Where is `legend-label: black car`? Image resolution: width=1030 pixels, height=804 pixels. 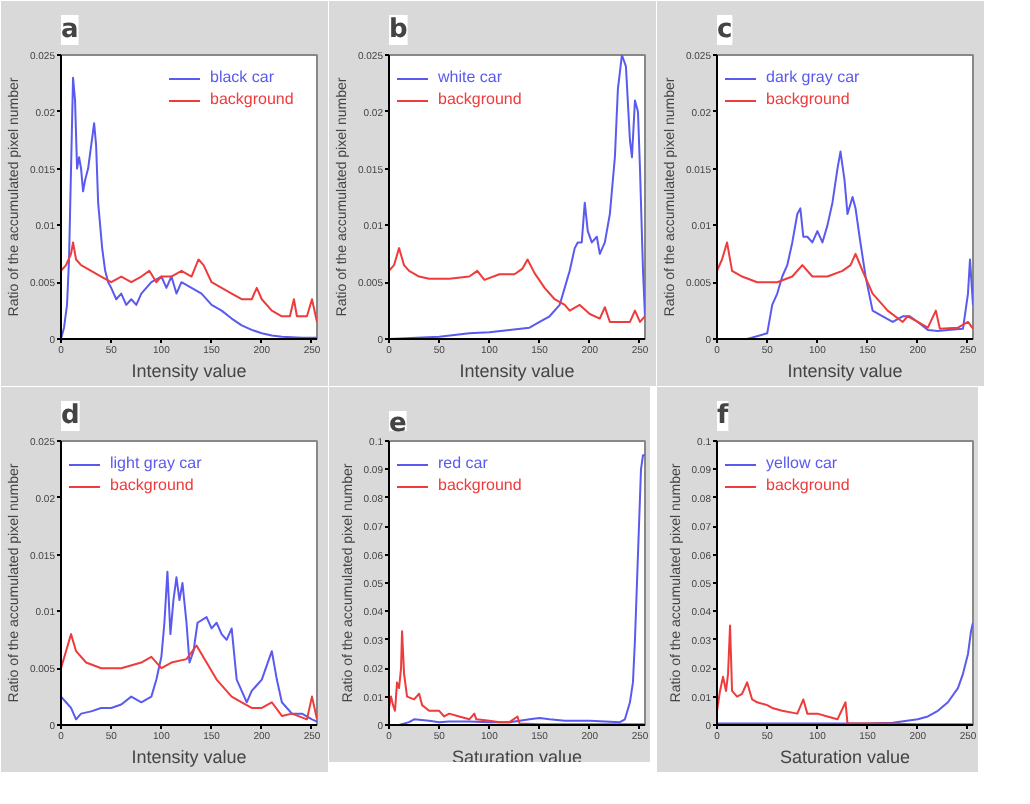
legend-label: black car is located at coordinates (242, 77).